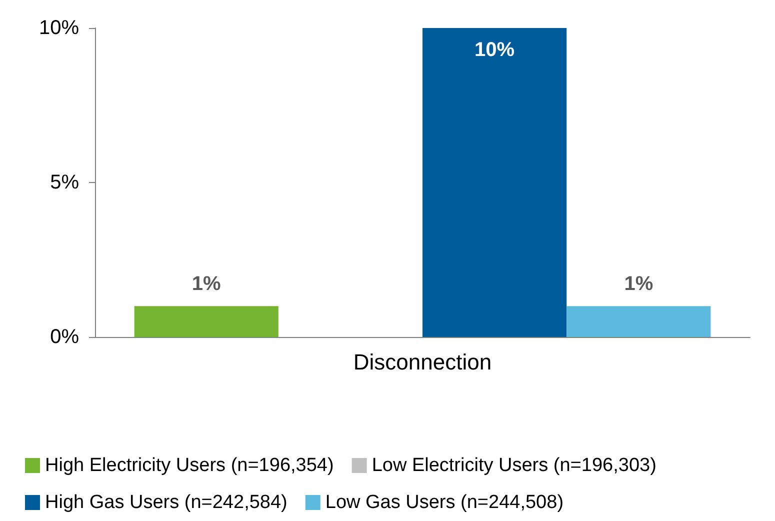 The height and width of the screenshot is (521, 775). I want to click on legend-label: Low Electricity Users (n=196,303), so click(514, 465).